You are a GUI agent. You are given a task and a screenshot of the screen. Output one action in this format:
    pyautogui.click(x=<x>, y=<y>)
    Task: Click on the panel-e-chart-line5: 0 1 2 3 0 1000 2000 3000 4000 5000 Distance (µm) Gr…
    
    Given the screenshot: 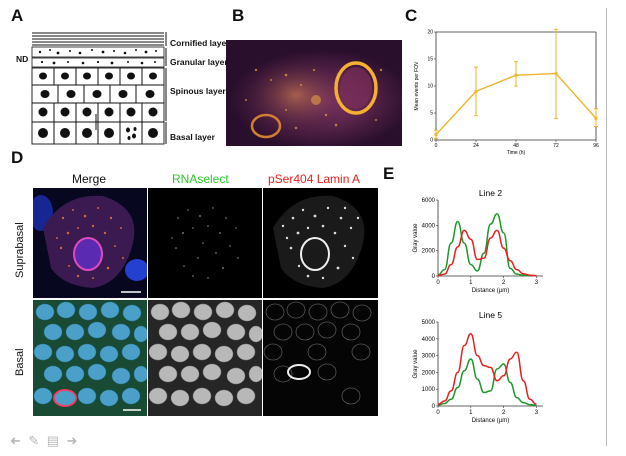 What is the action you would take?
    pyautogui.click(x=483, y=370)
    